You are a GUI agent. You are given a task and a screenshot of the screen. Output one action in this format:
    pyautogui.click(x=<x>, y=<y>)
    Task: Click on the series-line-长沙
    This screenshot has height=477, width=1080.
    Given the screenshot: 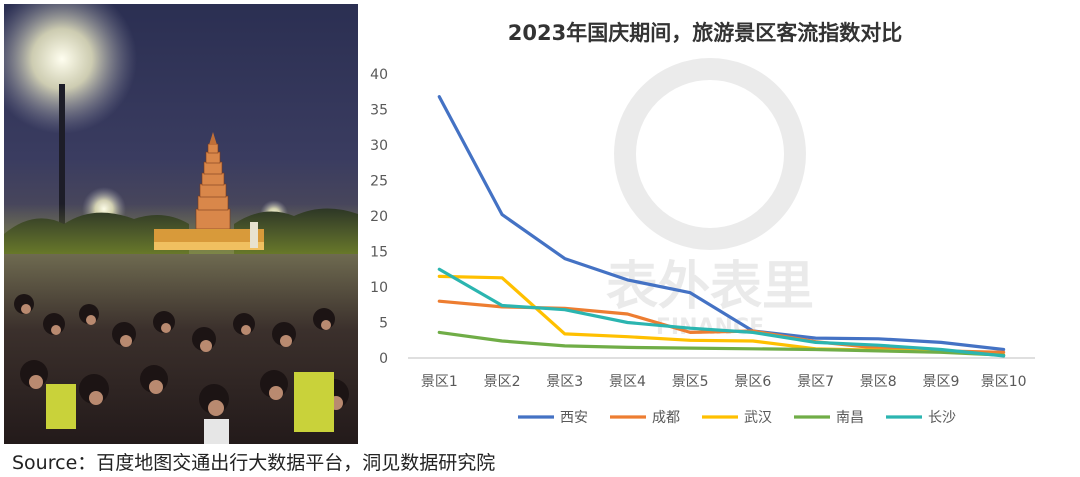 What is the action you would take?
    pyautogui.click(x=721, y=312)
    